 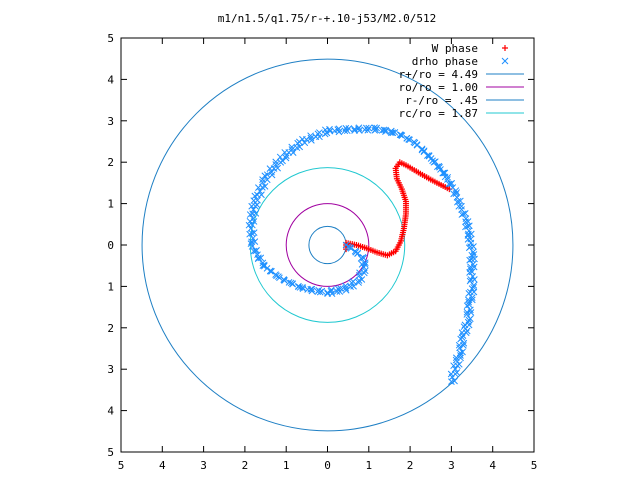 I want to click on circle-r-, so click(x=327, y=245).